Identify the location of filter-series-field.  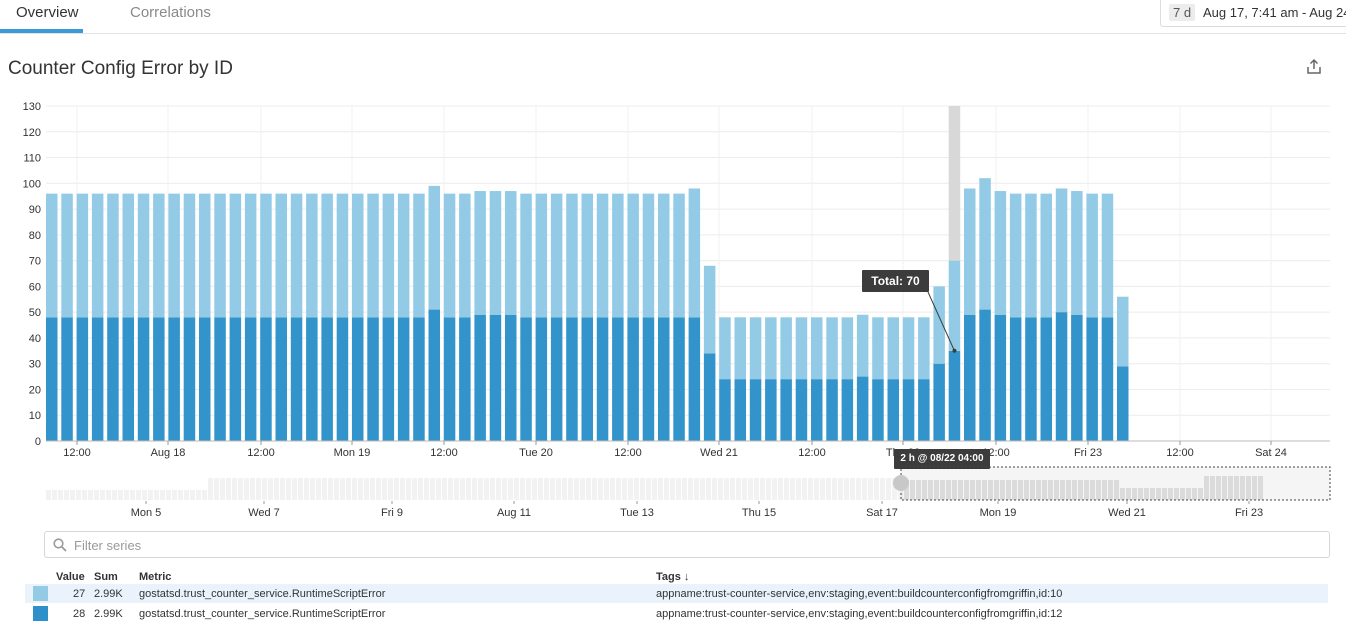
(687, 544).